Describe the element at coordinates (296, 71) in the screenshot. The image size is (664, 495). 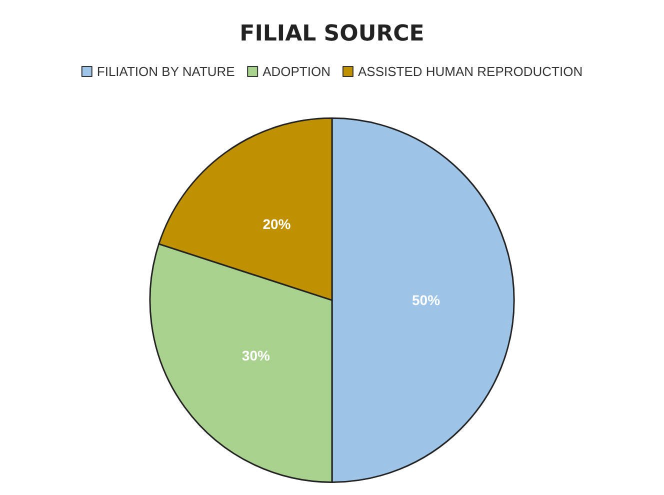
I see `legend-label: ADOPTION` at that location.